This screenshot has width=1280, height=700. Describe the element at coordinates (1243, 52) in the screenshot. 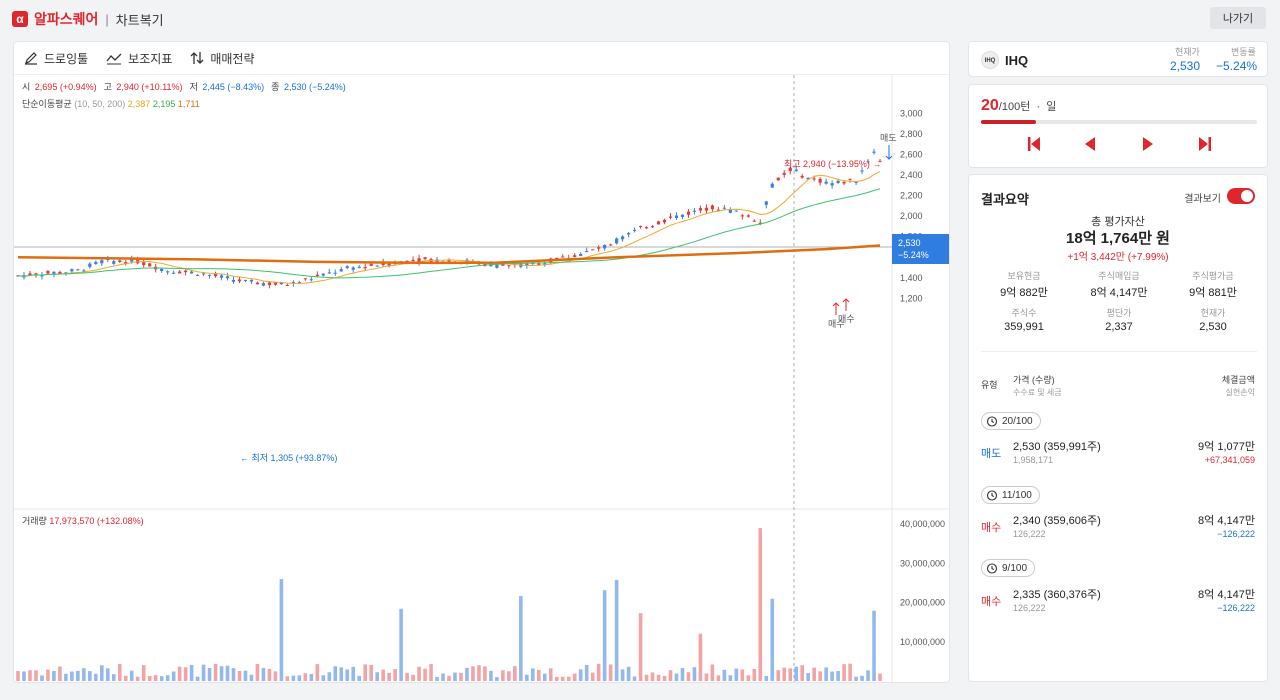

I see `change-label: 변동률` at that location.